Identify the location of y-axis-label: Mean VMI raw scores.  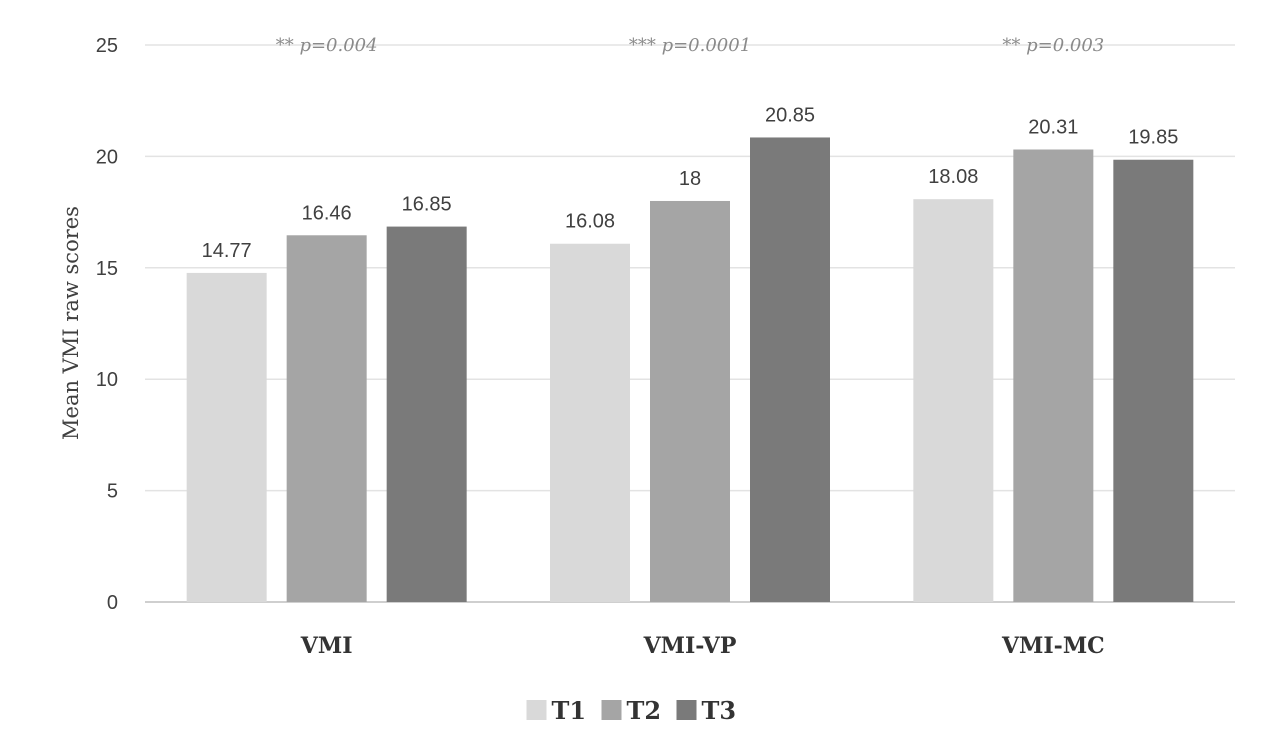
(71, 323).